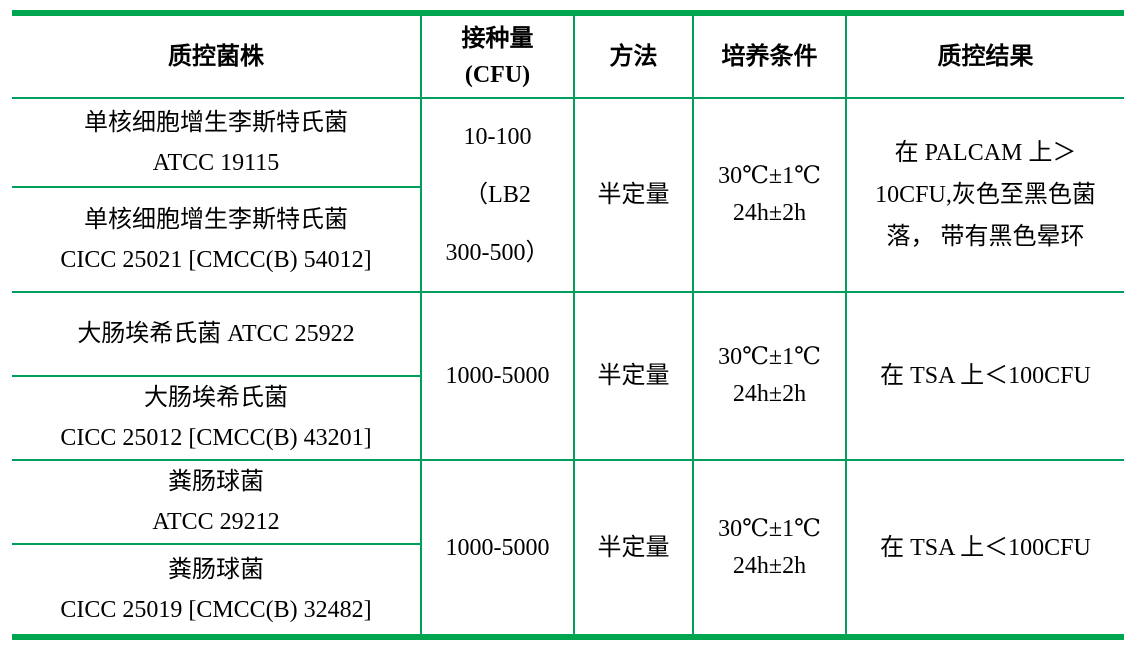  What do you see at coordinates (985, 153) in the screenshot?
I see `result-line: 在 PALCAM 上＞` at bounding box center [985, 153].